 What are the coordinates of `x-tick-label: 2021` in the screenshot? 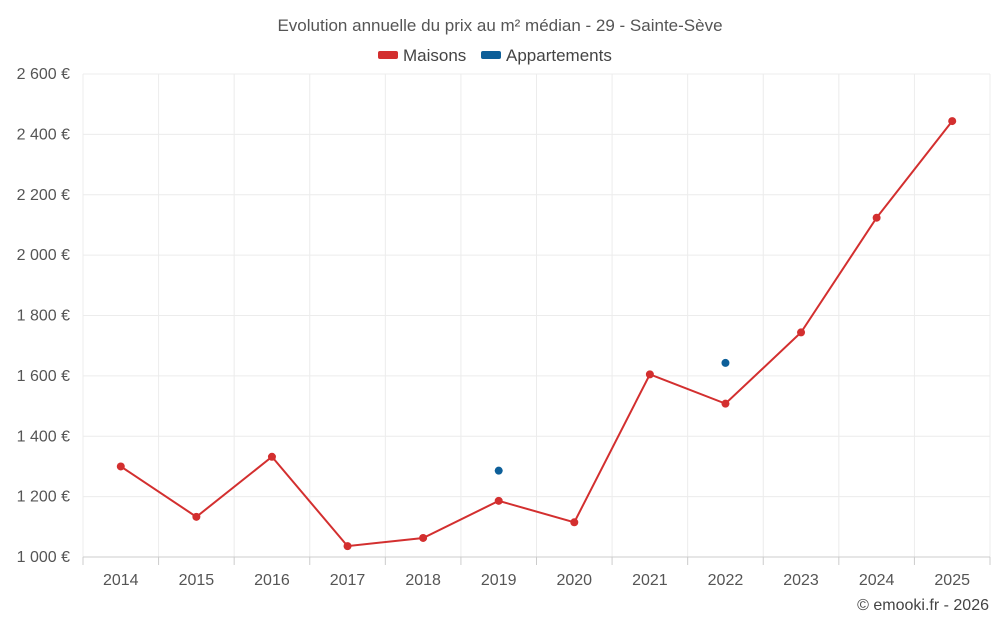 It's located at (650, 580).